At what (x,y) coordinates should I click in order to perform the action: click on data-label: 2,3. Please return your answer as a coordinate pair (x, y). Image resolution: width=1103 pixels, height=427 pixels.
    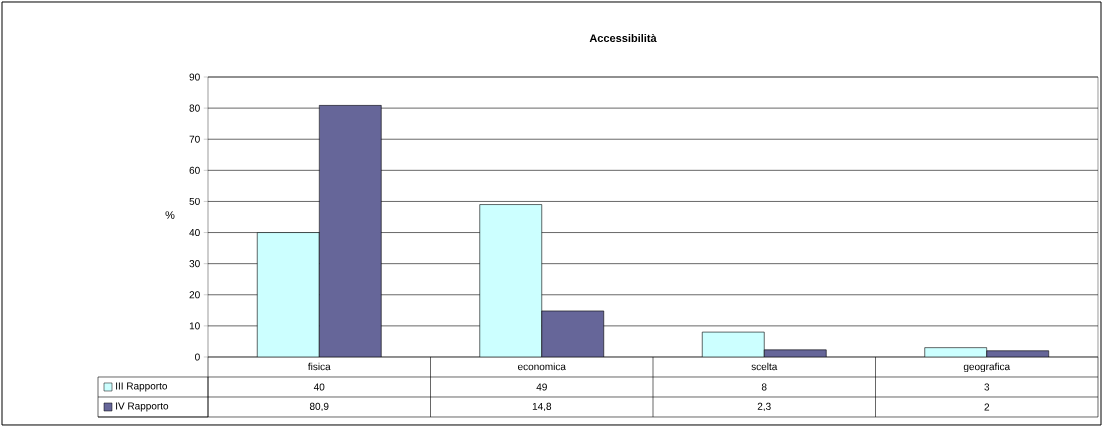
    Looking at the image, I should click on (764, 407).